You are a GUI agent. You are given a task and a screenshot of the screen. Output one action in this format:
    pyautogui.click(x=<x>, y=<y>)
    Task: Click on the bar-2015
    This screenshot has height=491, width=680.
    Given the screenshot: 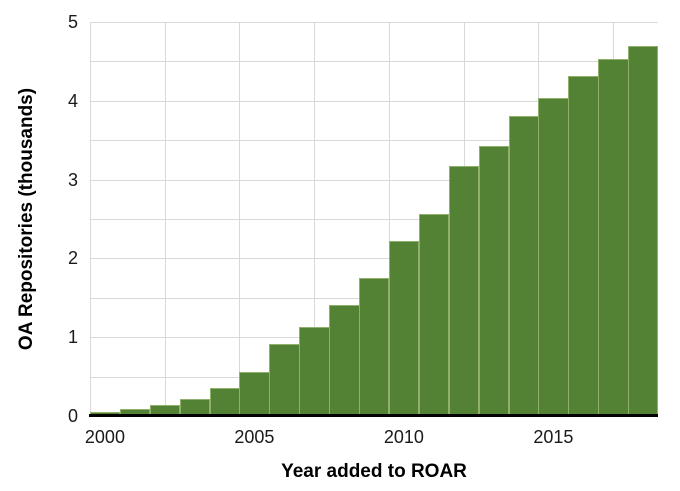 What is the action you would take?
    pyautogui.click(x=553, y=256)
    